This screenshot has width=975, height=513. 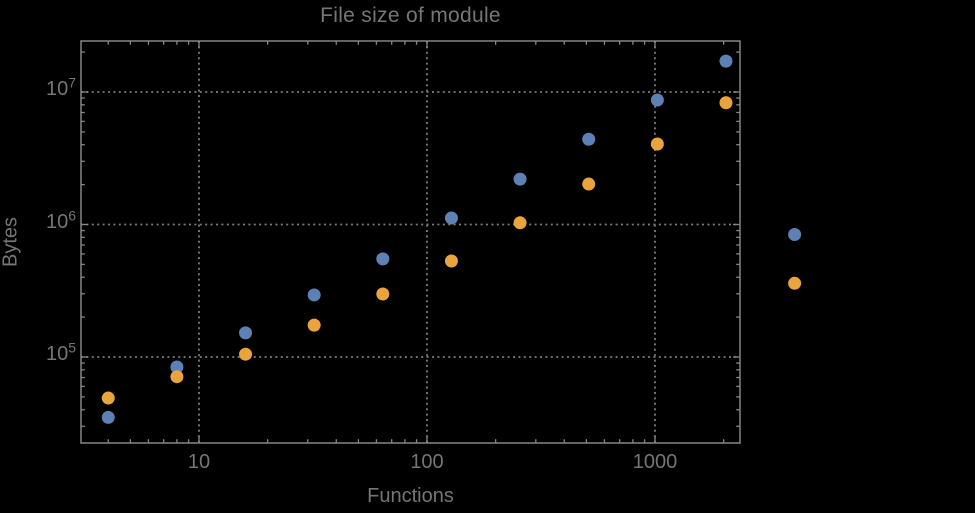 I want to click on chart-title: File size of module, so click(x=410, y=15).